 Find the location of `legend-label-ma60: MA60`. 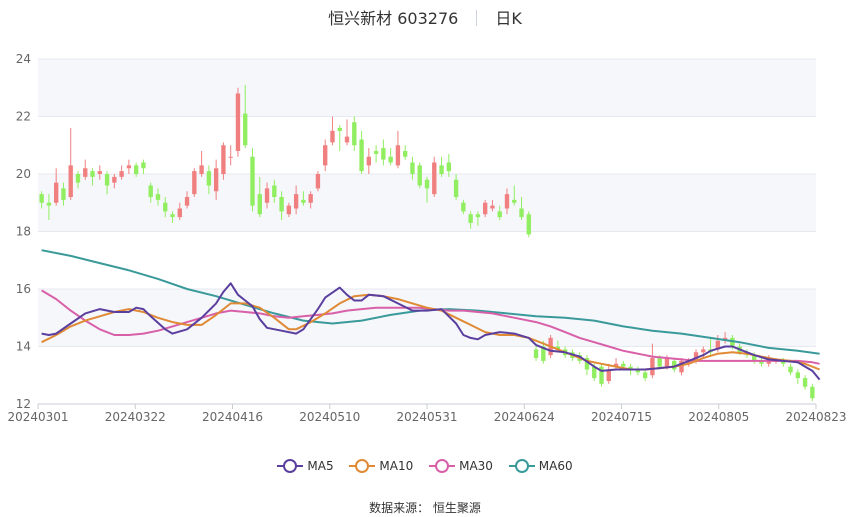

legend-label-ma60: MA60 is located at coordinates (555, 466).